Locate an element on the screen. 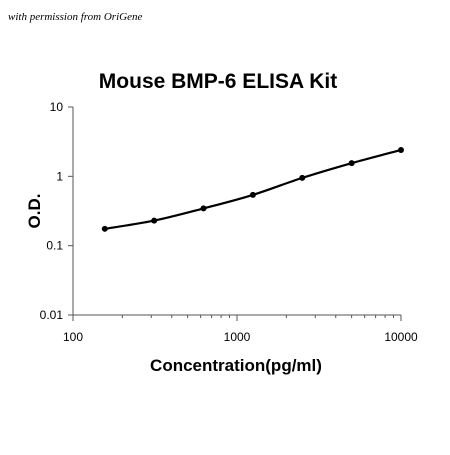  y-axis-label: O.D. is located at coordinates (34, 211).